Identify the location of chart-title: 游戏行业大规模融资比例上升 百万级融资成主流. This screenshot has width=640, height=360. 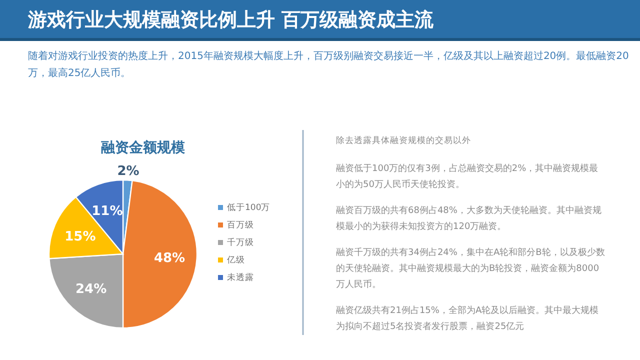
(231, 20).